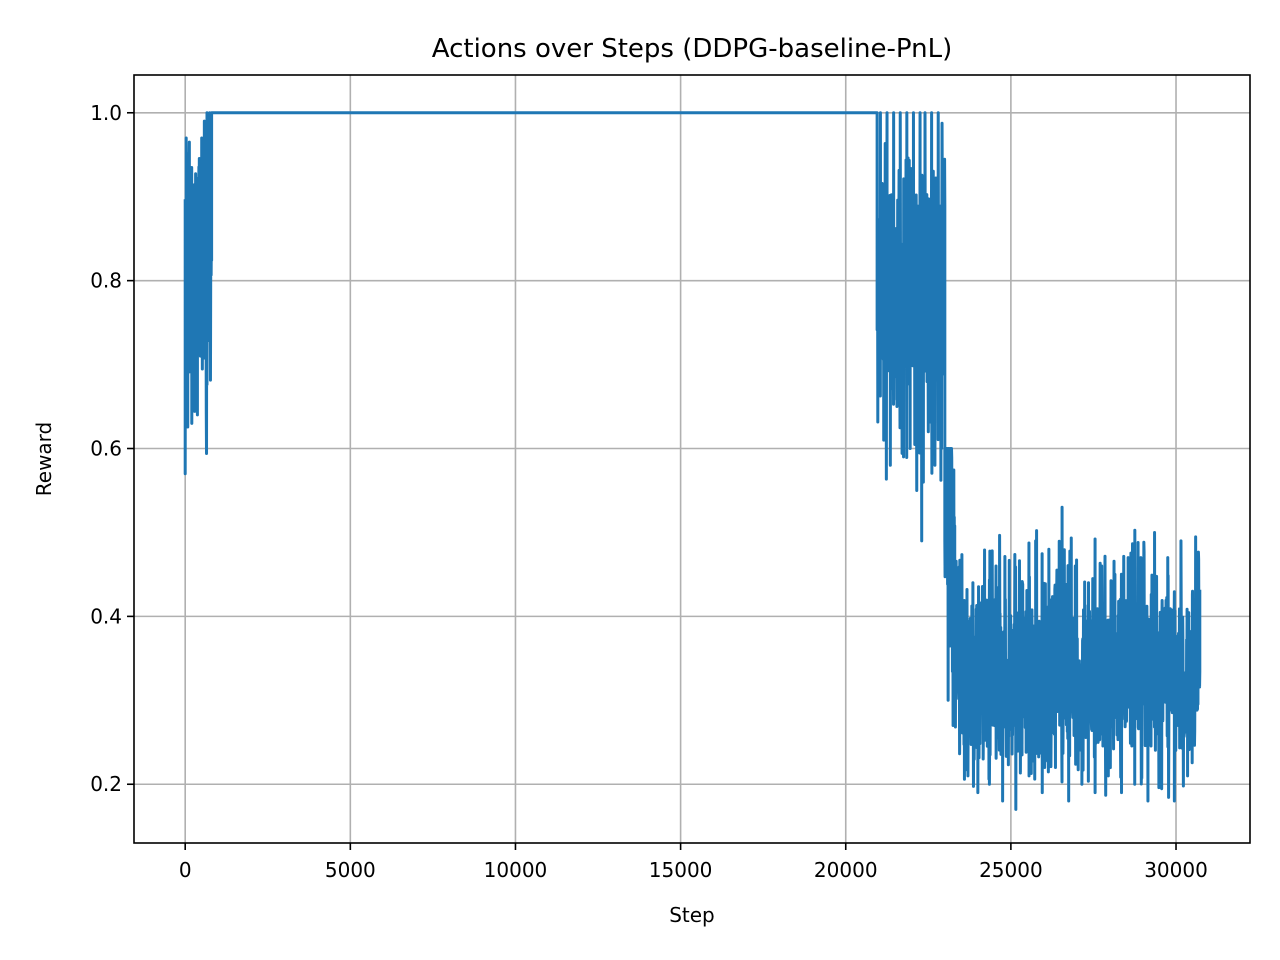 This screenshot has width=1280, height=960. What do you see at coordinates (350, 870) in the screenshot?
I see `x-tick-label: 5000` at bounding box center [350, 870].